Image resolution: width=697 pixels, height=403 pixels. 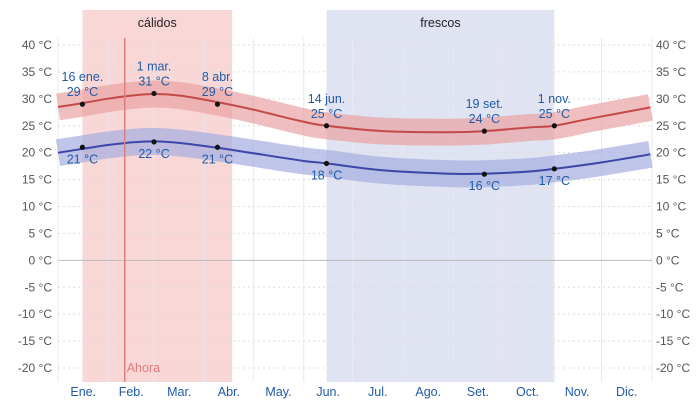 What do you see at coordinates (37, 99) in the screenshot?
I see `y-tick-label-left: 30 °C` at bounding box center [37, 99].